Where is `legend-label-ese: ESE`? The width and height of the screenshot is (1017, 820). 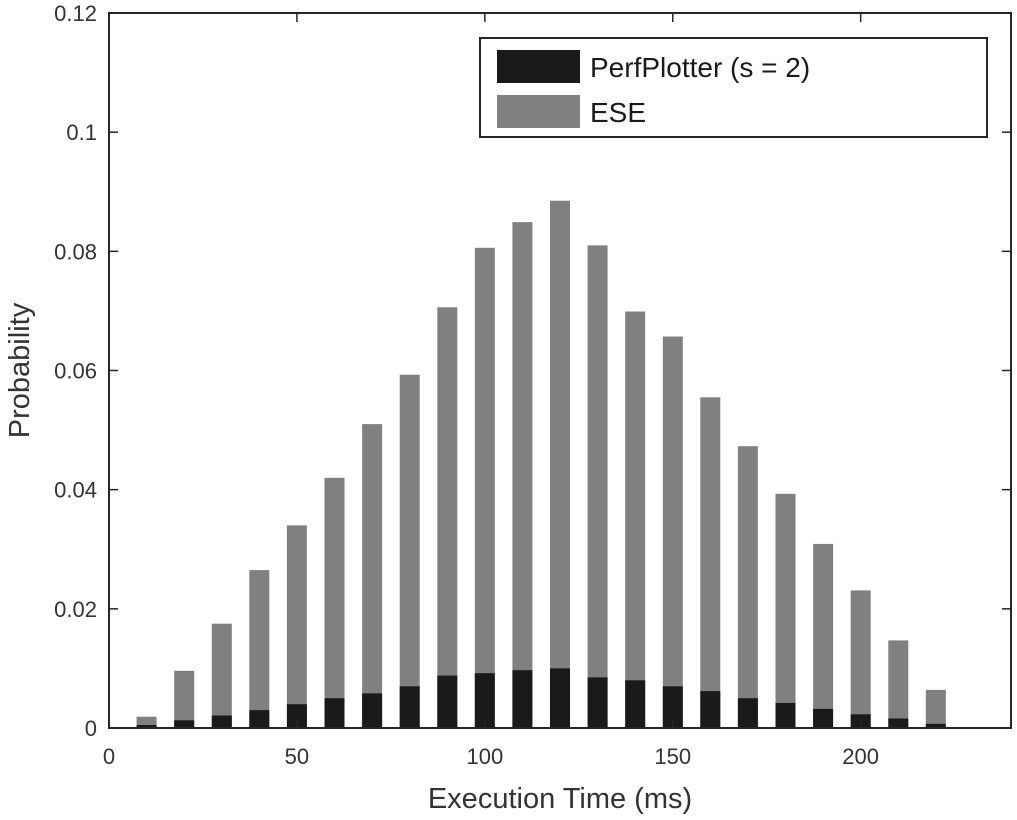 legend-label-ese: ESE is located at coordinates (618, 112).